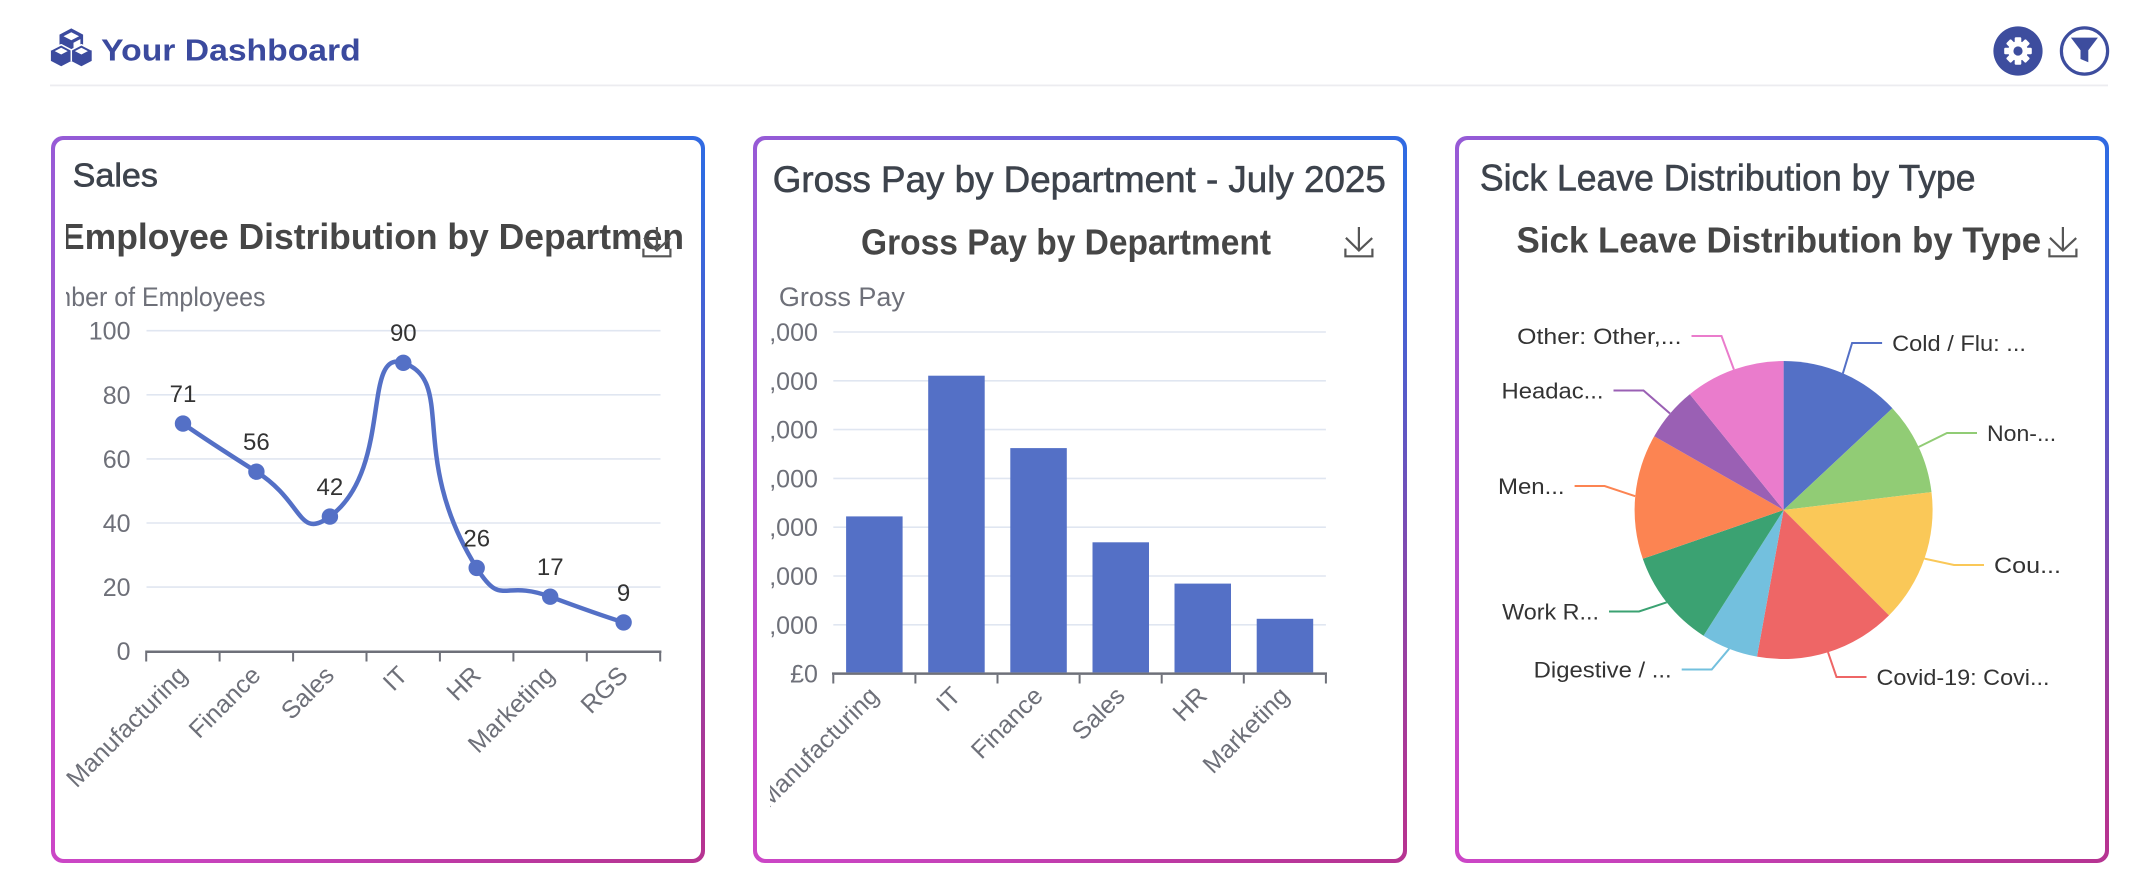 The width and height of the screenshot is (2144, 890). I want to click on svg-text: 60, so click(117, 460).